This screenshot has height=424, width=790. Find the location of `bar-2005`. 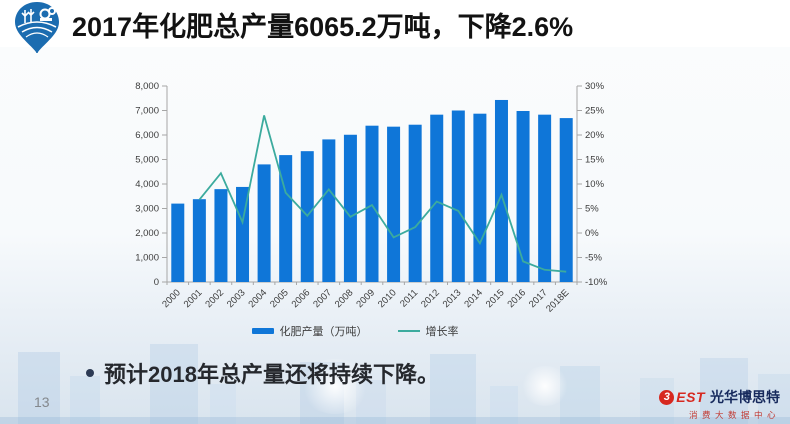

bar-2005 is located at coordinates (286, 218).